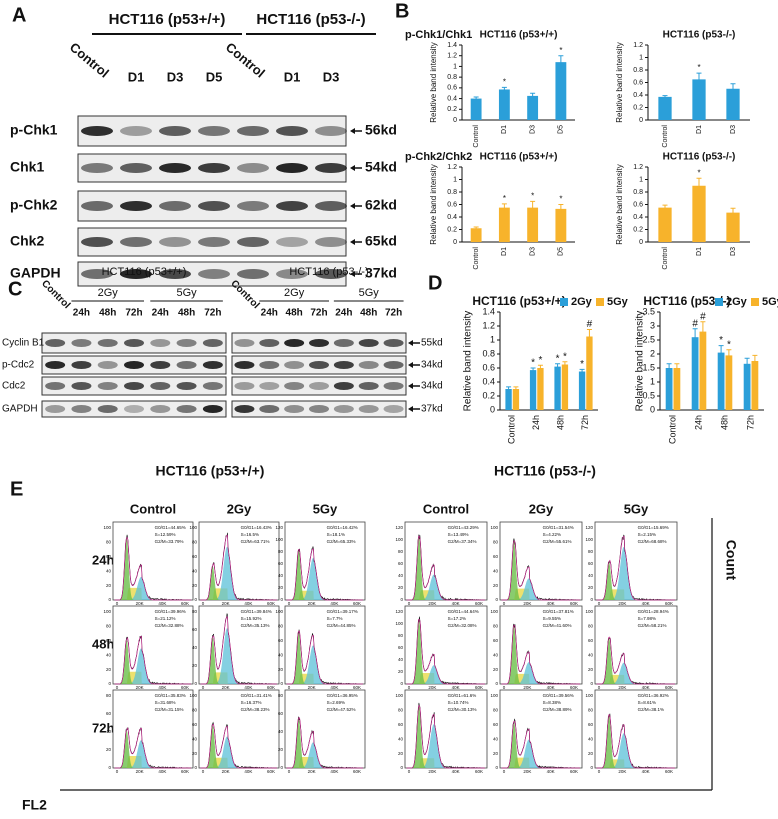 The image size is (778, 819). I want to click on phase-stat: S=8.61%, so click(647, 702).